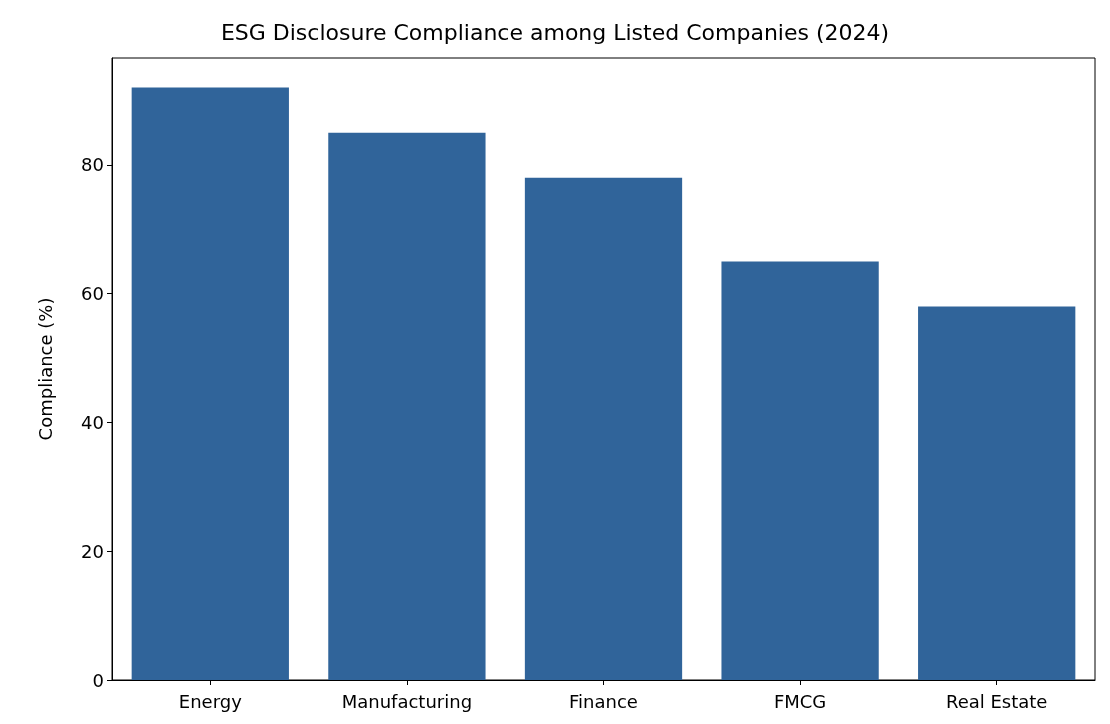  I want to click on y-axis-title: Compliance (%), so click(45, 369).